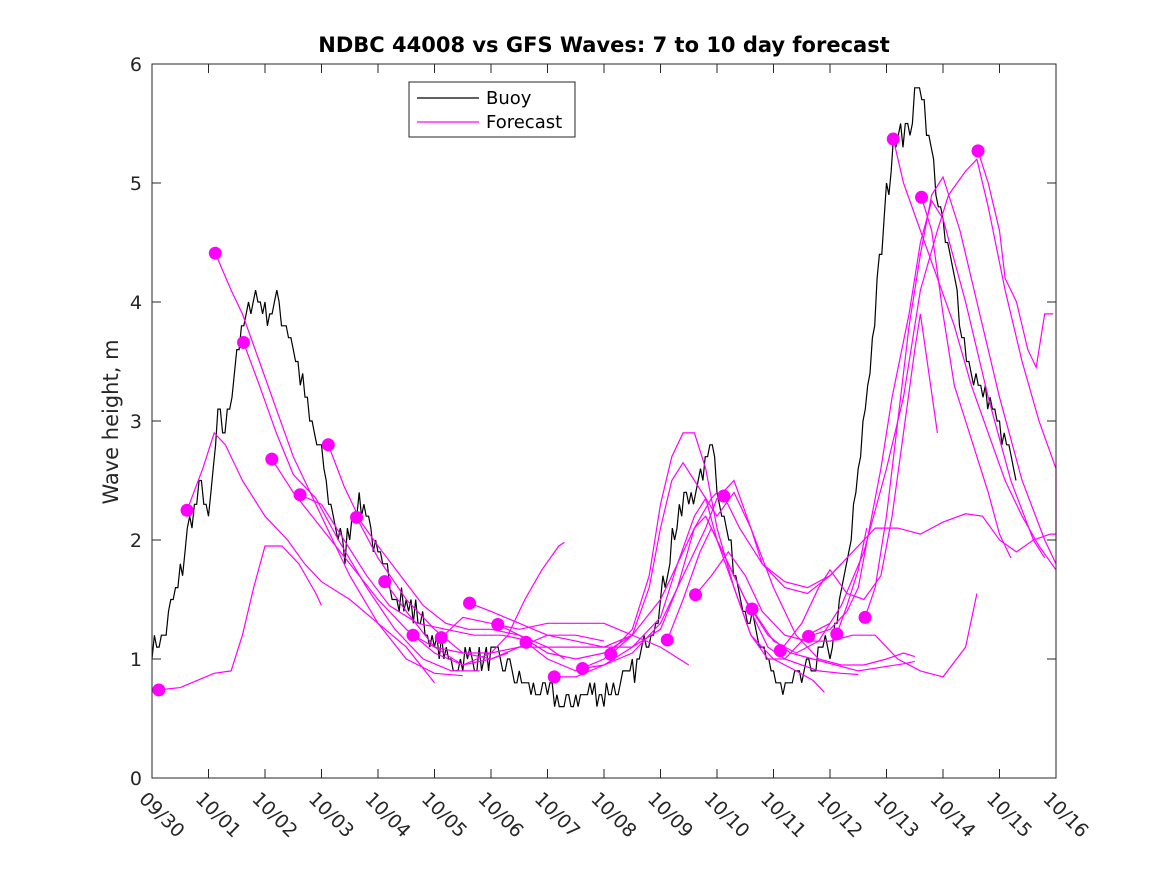 This screenshot has height=880, width=1167. I want to click on y-tick-label: 6, so click(136, 65).